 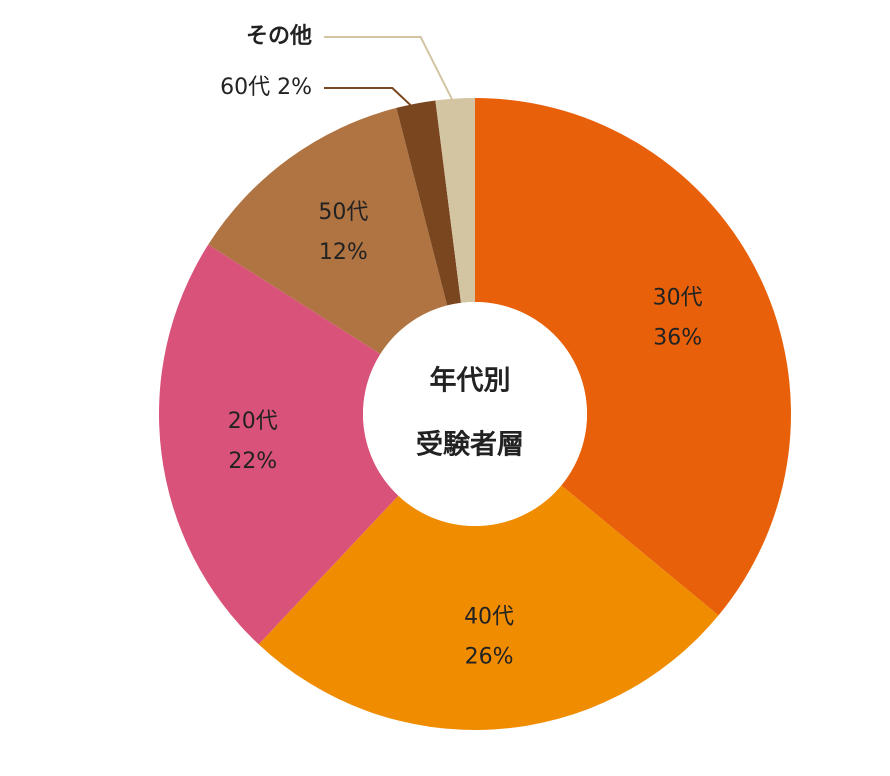 I want to click on category-label: その他, so click(x=279, y=36).